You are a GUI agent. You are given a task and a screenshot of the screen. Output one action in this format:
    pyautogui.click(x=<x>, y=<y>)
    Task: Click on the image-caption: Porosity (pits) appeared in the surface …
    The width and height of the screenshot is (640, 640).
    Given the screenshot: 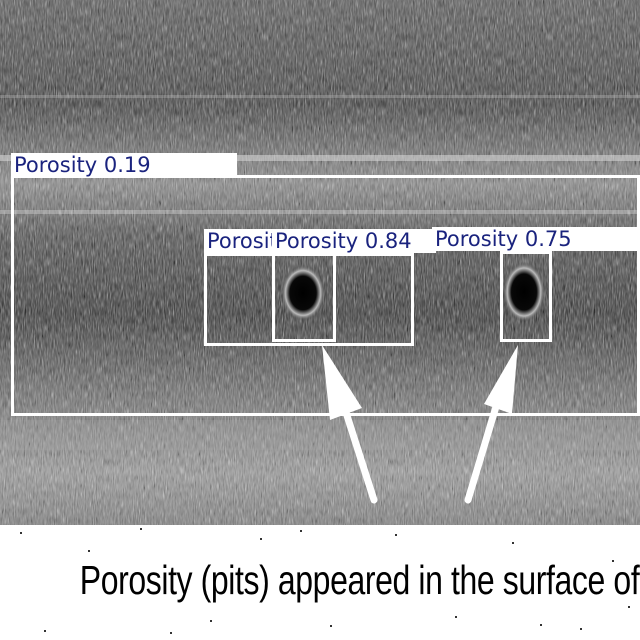 What is the action you would take?
    pyautogui.click(x=359, y=580)
    